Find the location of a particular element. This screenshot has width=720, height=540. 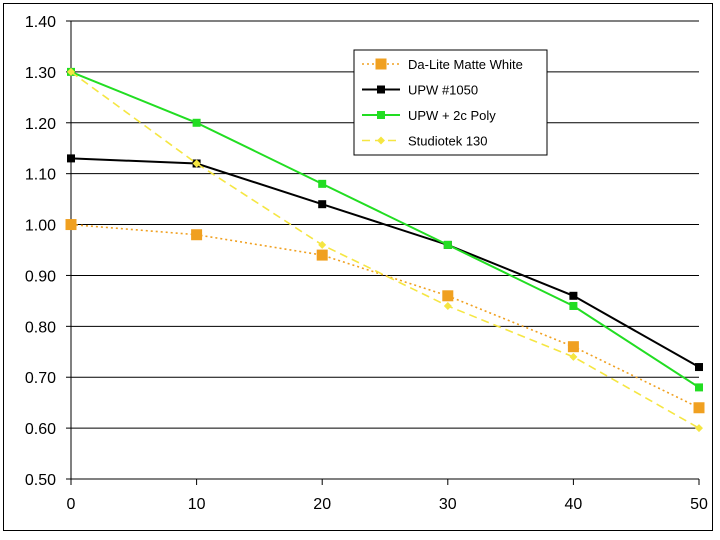

x-tick-label: 40 is located at coordinates (574, 504).